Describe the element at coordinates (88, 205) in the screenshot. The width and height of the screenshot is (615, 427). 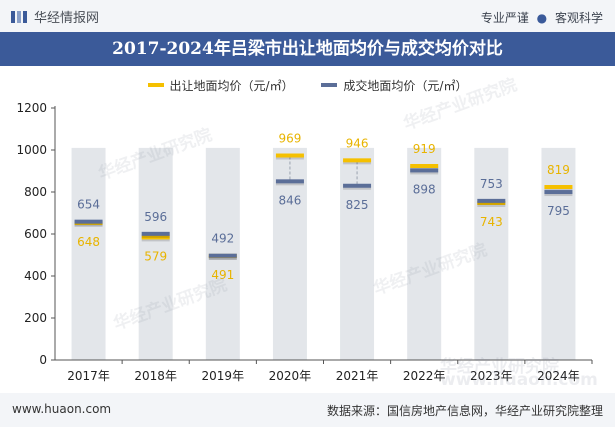
I see `series2-data-label: 654` at that location.